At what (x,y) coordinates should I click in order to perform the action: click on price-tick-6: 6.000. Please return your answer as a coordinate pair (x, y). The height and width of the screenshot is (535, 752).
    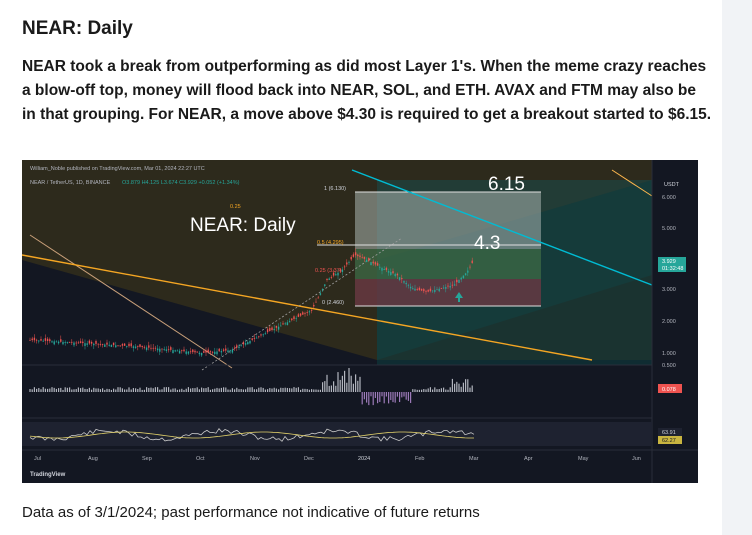
    Looking at the image, I should click on (669, 198).